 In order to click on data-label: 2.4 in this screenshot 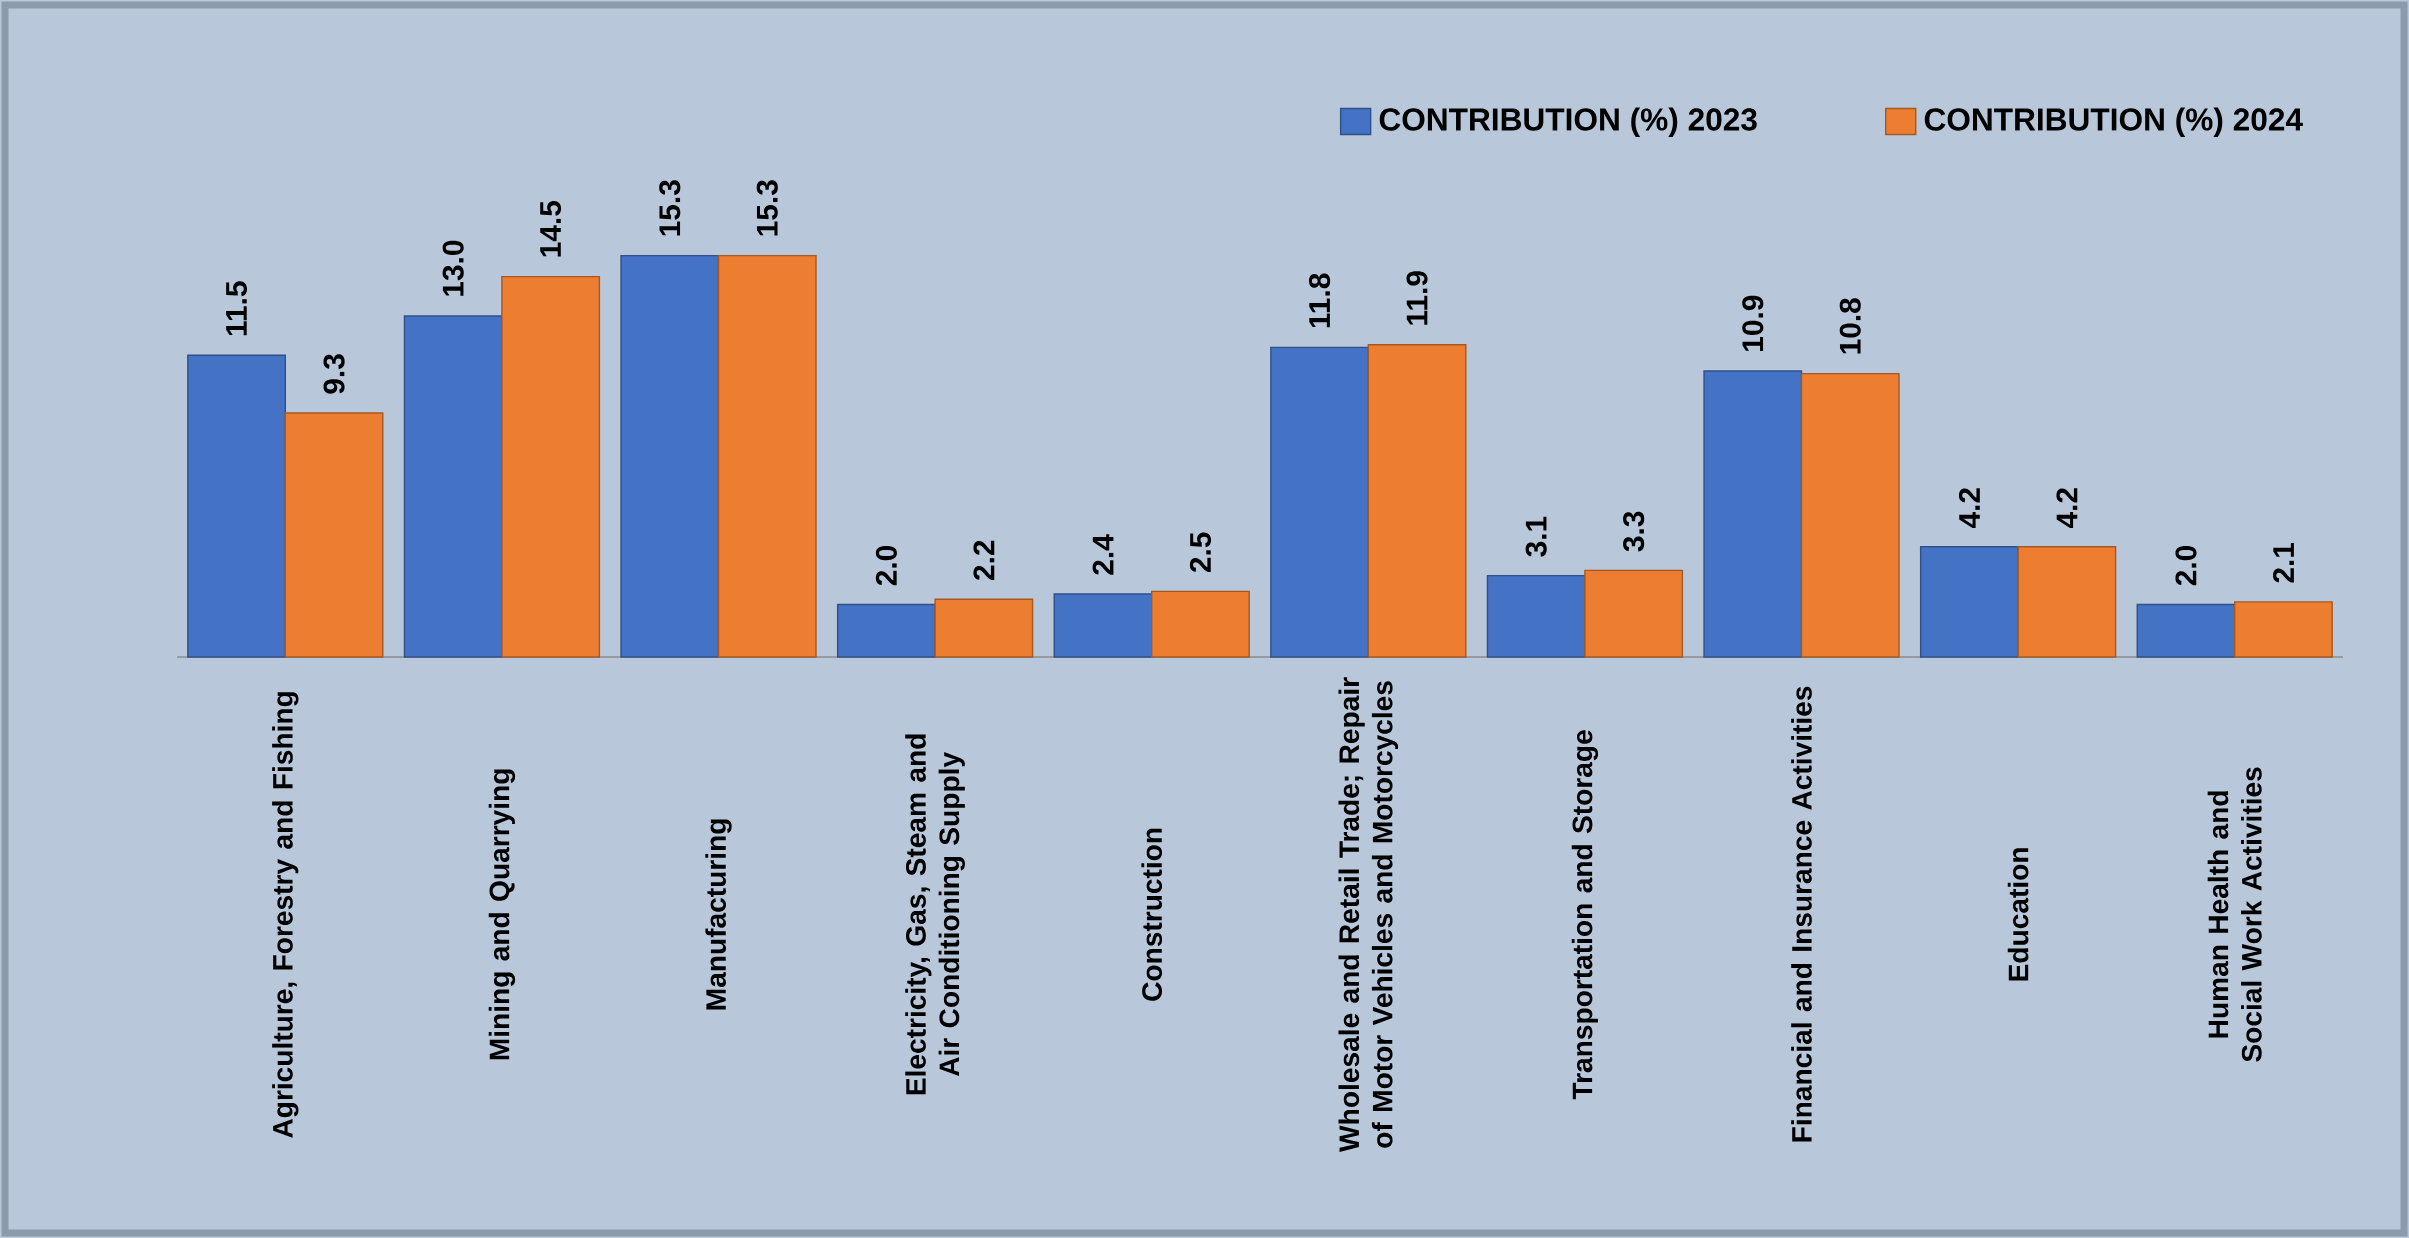, I will do `click(1103, 554)`.